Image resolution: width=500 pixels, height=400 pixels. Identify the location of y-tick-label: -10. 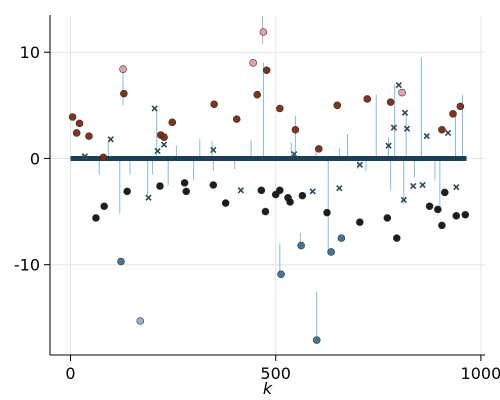
(27, 265).